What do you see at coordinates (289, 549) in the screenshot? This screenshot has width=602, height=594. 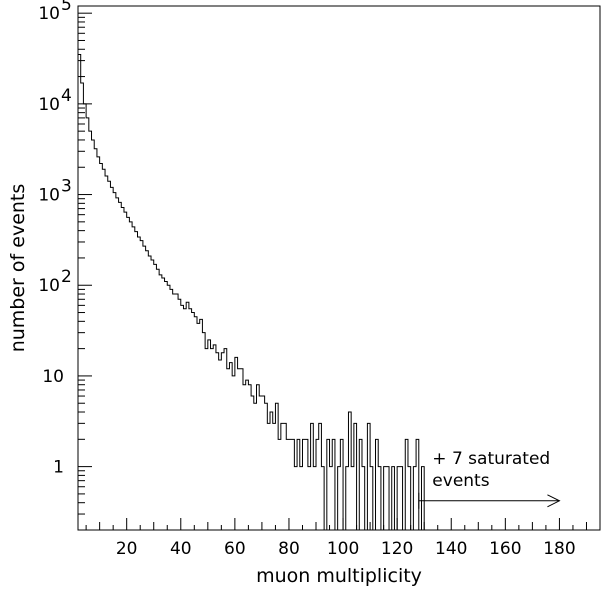 I see `x-tick-label: 80` at bounding box center [289, 549].